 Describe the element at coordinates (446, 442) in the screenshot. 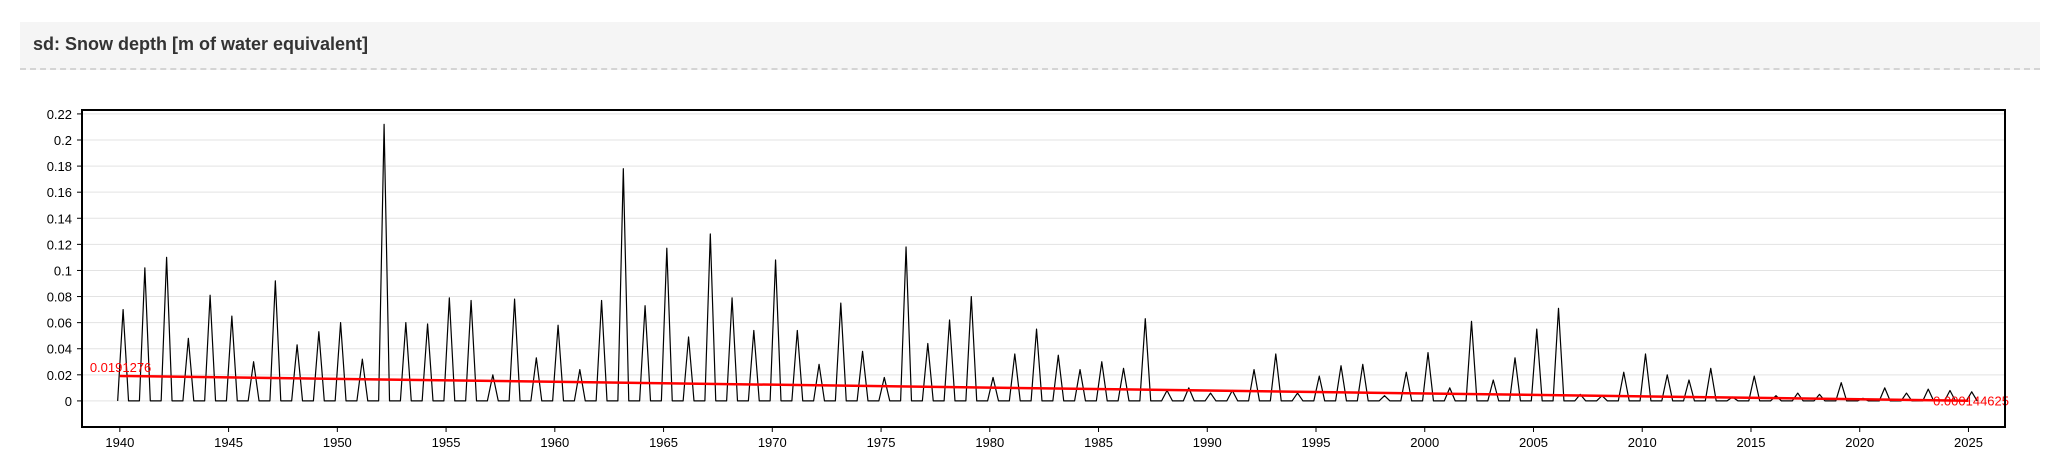

I see `x-tick-label: 1955` at that location.